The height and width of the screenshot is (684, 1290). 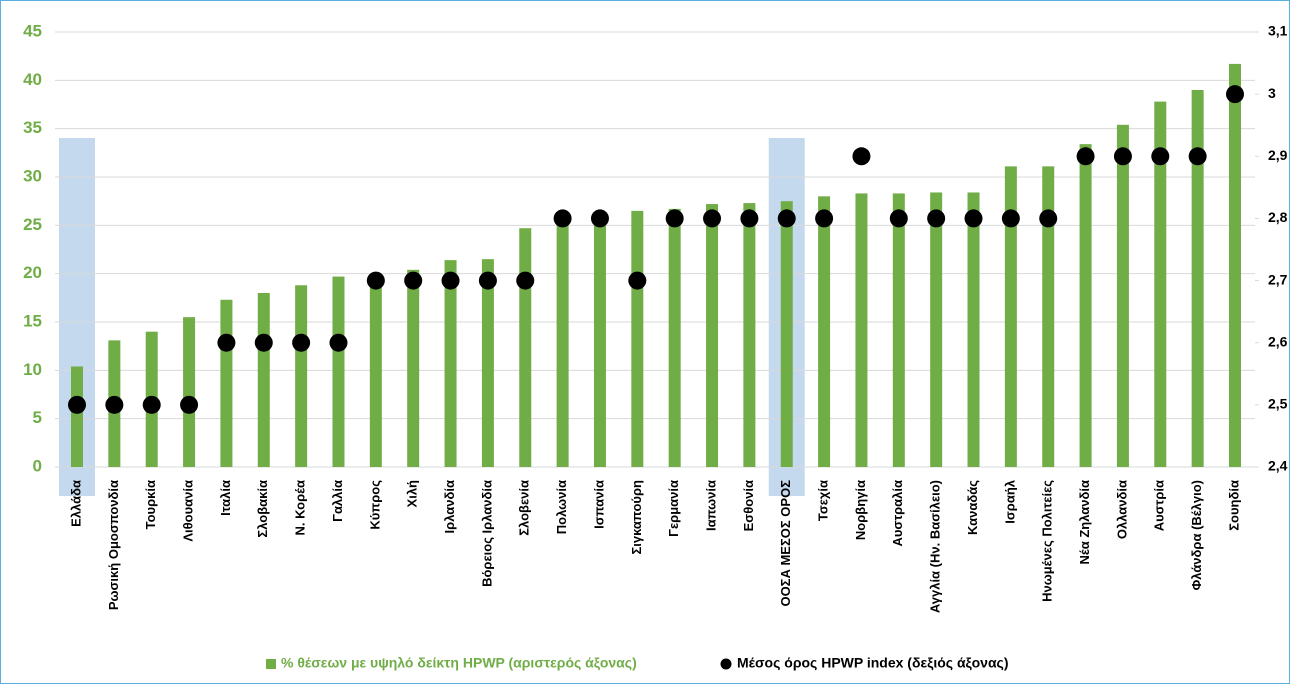 What do you see at coordinates (1196, 535) in the screenshot?
I see `x-tick-label: Φλάνδρα (Βέλγιο)` at bounding box center [1196, 535].